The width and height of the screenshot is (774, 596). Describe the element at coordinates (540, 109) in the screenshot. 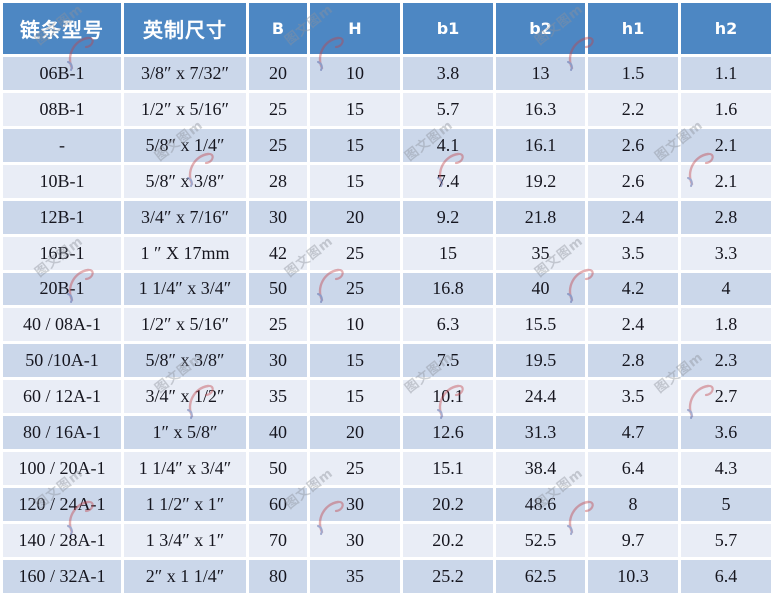

I see `table-cell: 16.3` at that location.